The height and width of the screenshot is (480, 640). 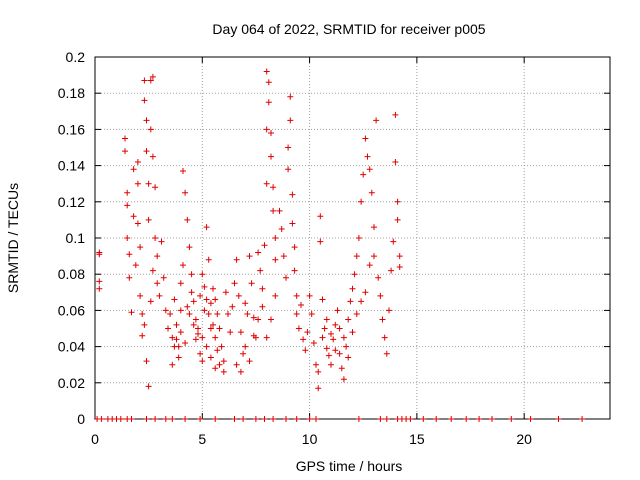 What do you see at coordinates (95, 439) in the screenshot?
I see `x-tick-label: 0` at bounding box center [95, 439].